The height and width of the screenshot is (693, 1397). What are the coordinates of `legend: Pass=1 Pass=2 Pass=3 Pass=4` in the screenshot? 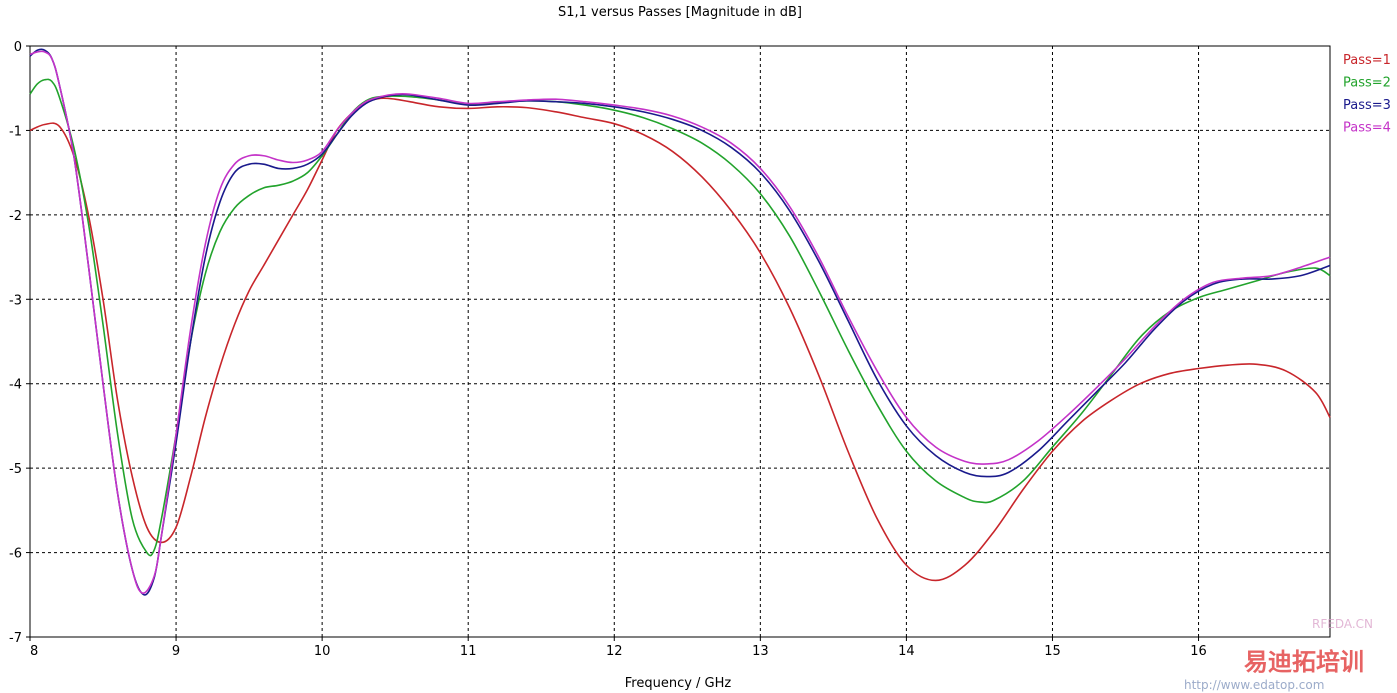 It's located at (1367, 94).